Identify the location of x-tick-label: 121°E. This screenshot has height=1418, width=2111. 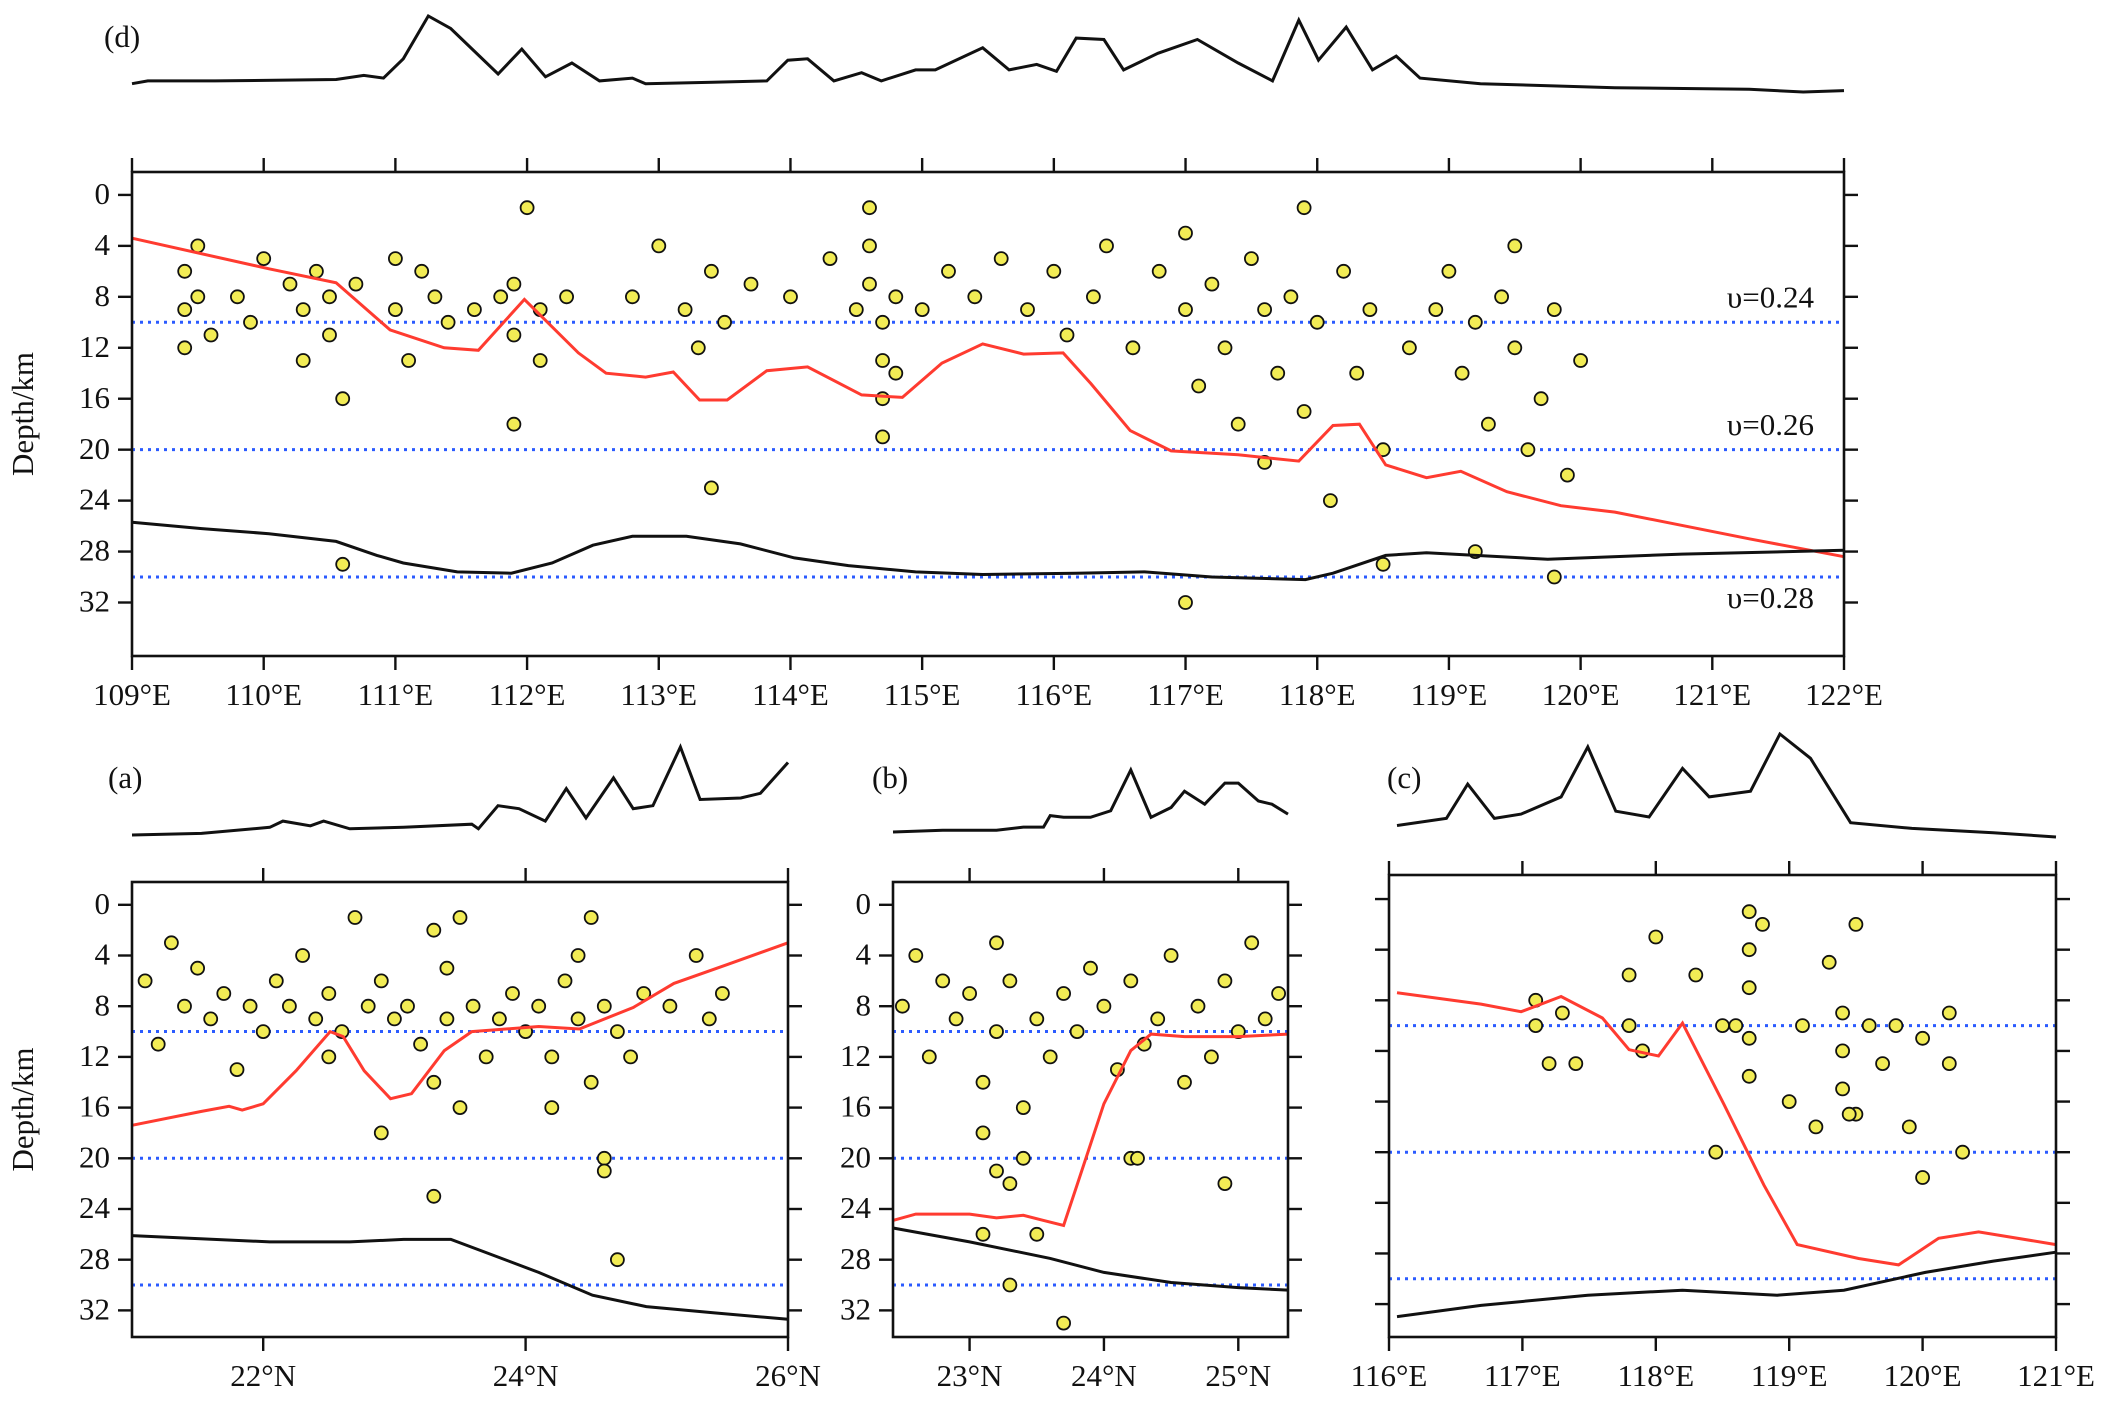
(2056, 1375).